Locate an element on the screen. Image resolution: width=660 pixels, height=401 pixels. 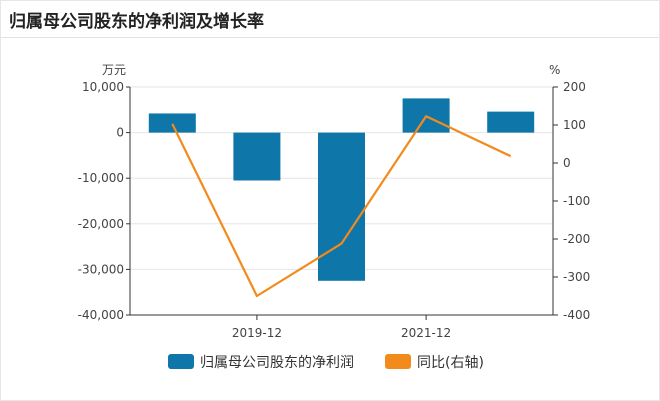
legend-line-label: 同比(右轴) is located at coordinates (450, 363).